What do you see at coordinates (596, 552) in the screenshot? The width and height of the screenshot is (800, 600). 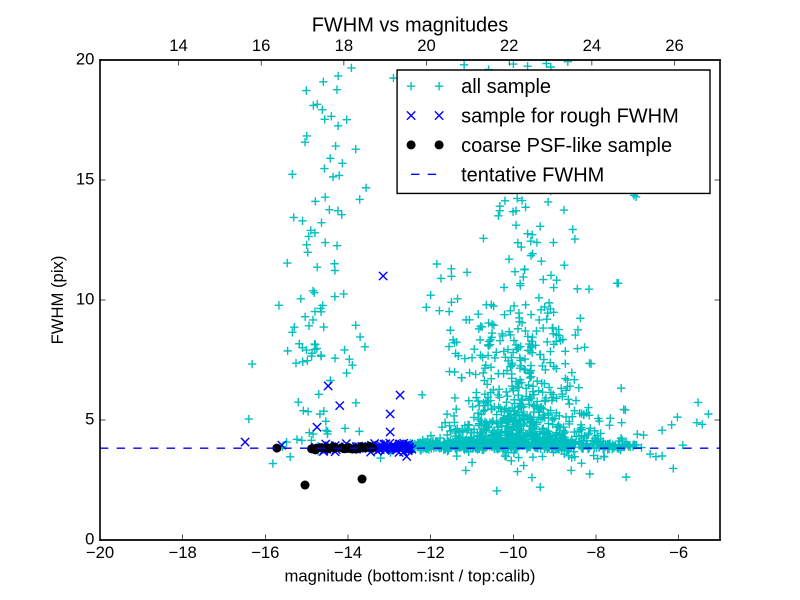 I see `svg-text: −8` at bounding box center [596, 552].